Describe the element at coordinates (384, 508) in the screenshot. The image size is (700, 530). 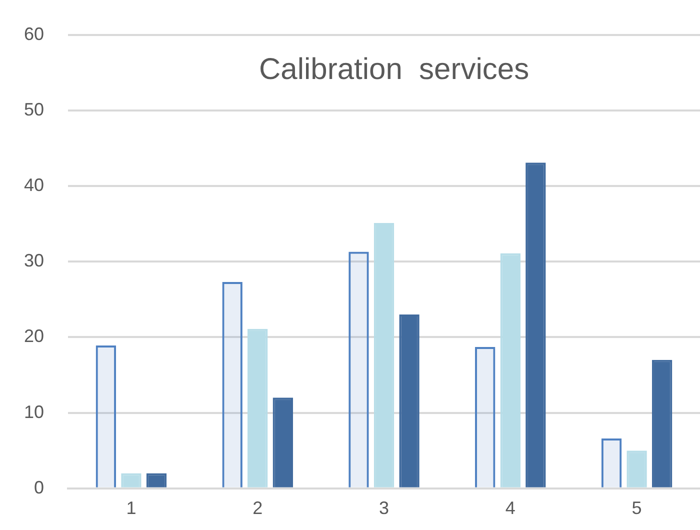
I see `x-tick-label: 3` at that location.